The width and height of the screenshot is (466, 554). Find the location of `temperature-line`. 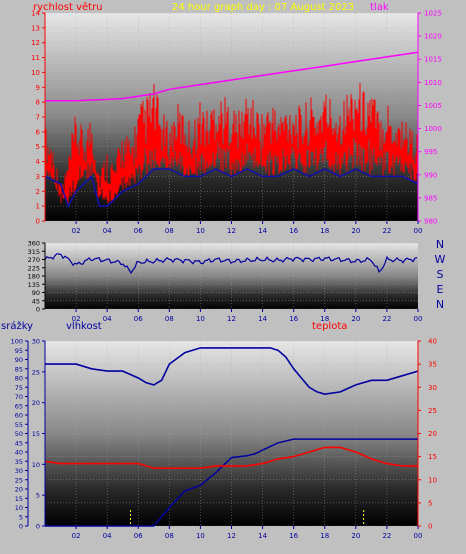

temperature-line is located at coordinates (231, 458).